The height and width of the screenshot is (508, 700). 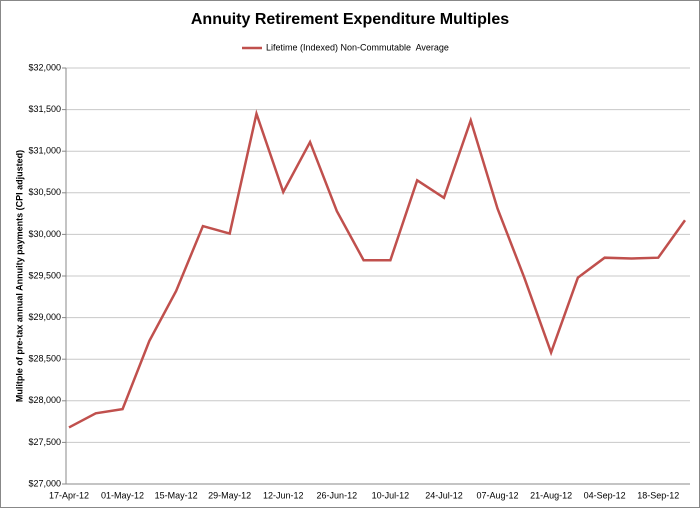 I want to click on x-tick-label: 04-Sep-12, so click(x=605, y=495).